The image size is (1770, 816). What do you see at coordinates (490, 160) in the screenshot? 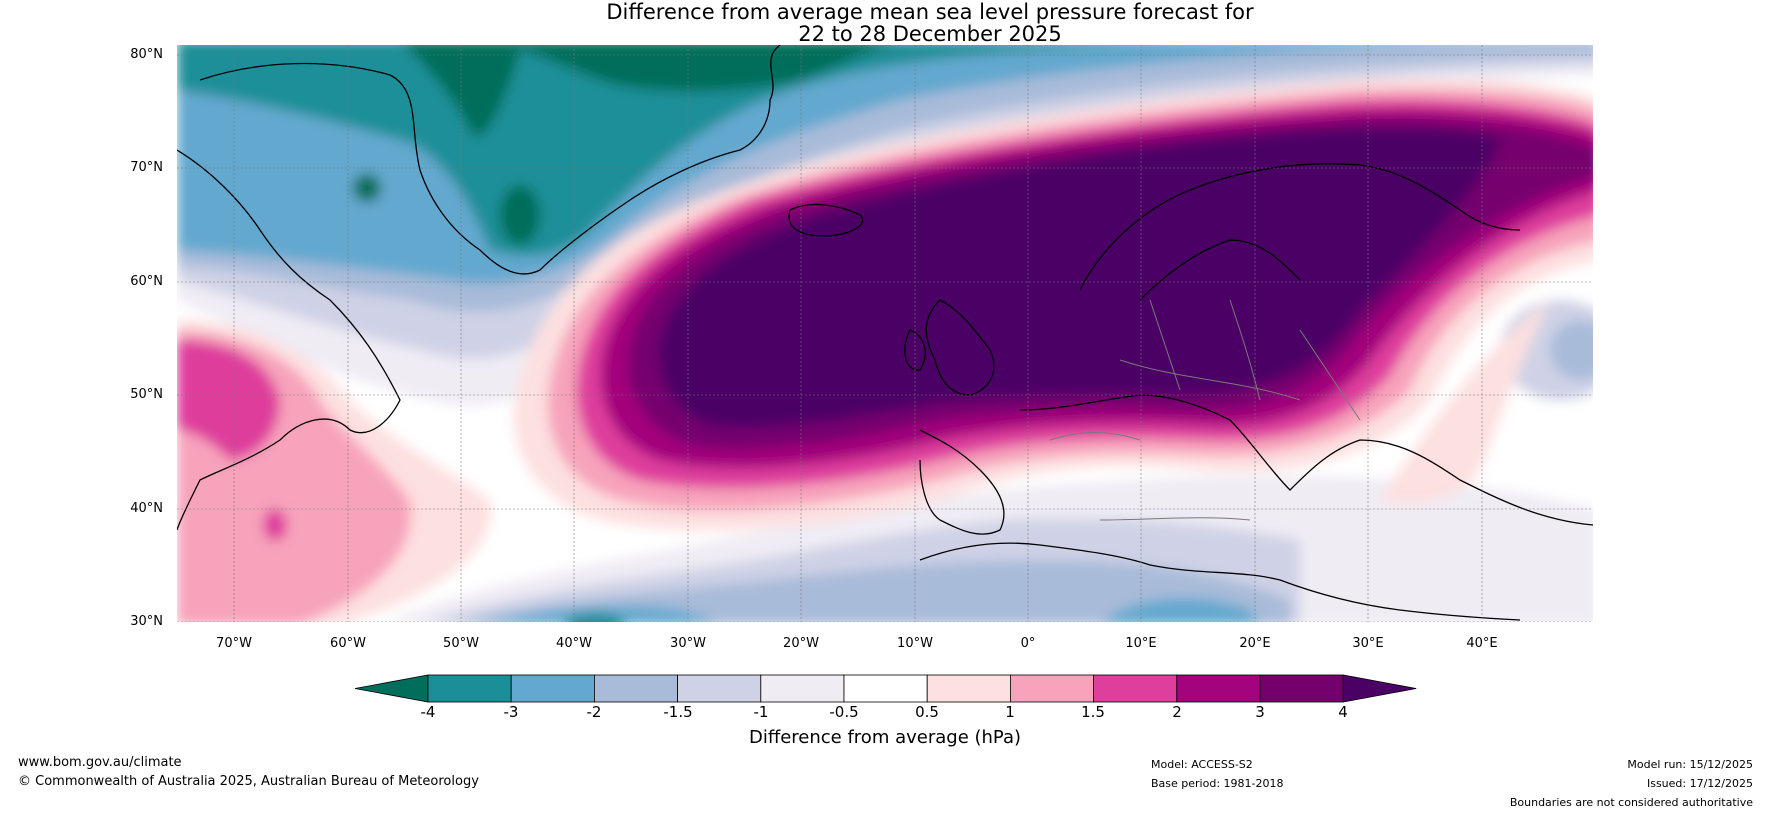
I see `greenland-coast` at bounding box center [490, 160].